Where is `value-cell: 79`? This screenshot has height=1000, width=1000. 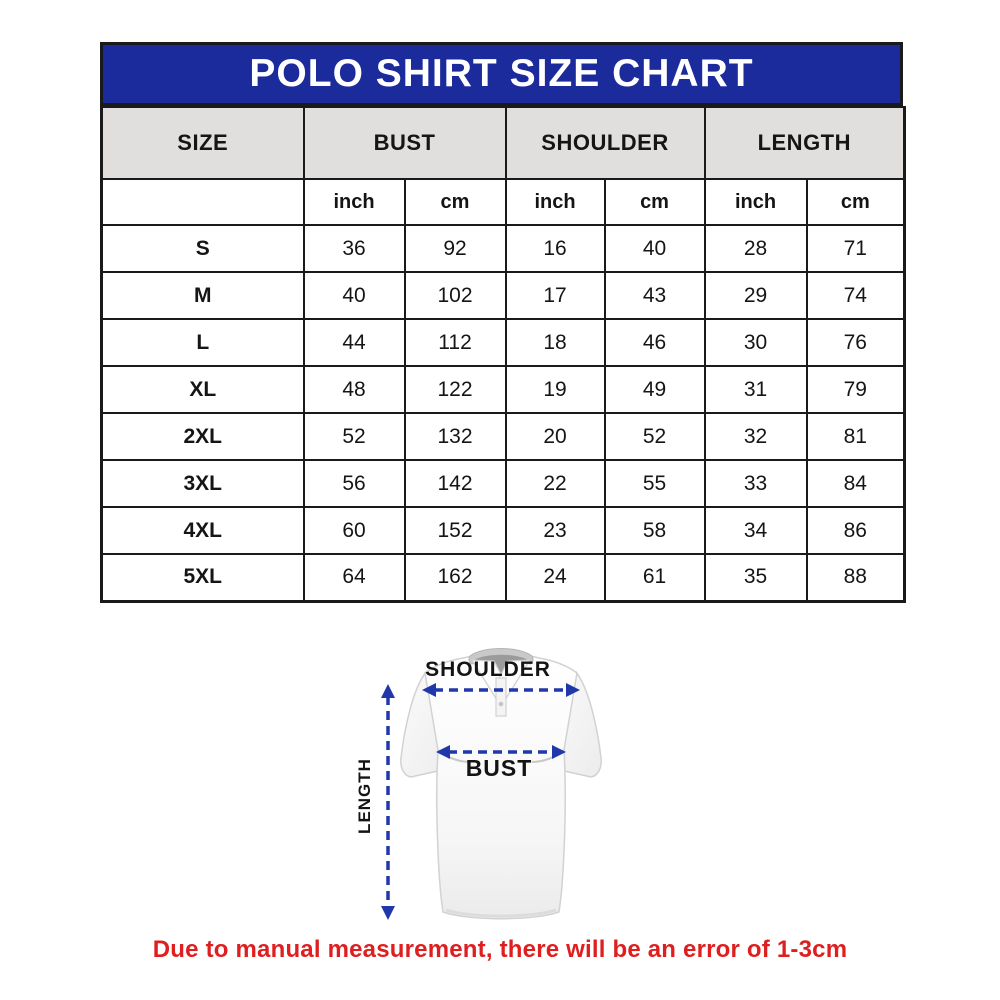 value-cell: 79 is located at coordinates (855, 389).